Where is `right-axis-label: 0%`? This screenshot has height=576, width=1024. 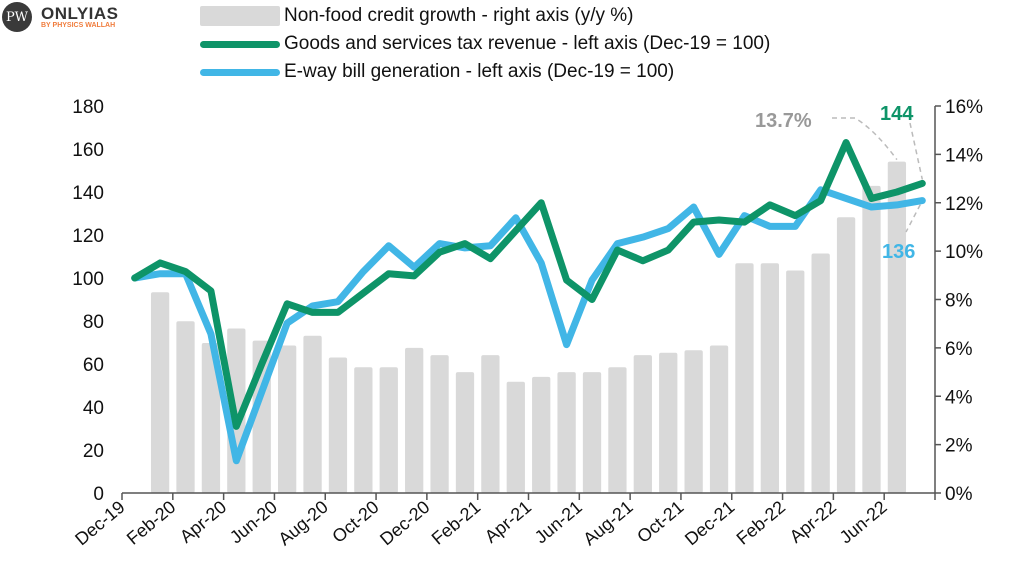 right-axis-label: 0% is located at coordinates (959, 494).